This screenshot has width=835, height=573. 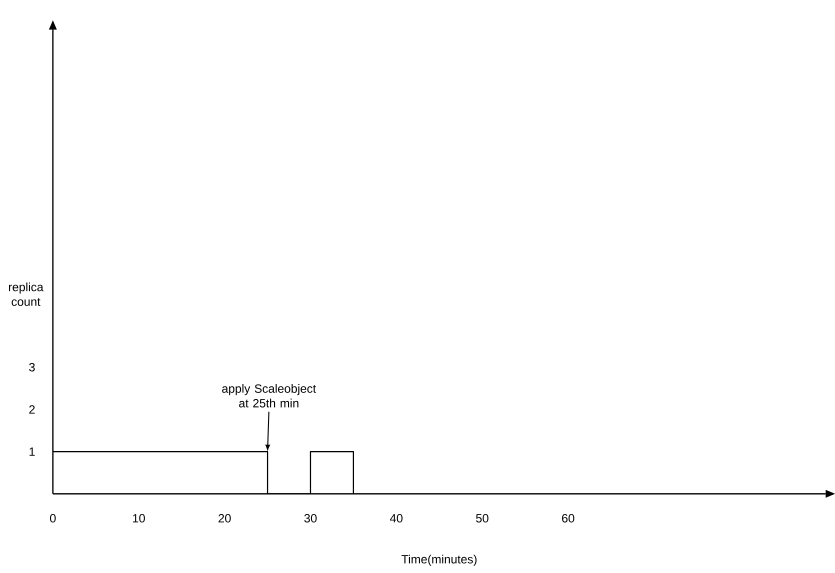 I want to click on y-axis-title: replica count, so click(x=26, y=294).